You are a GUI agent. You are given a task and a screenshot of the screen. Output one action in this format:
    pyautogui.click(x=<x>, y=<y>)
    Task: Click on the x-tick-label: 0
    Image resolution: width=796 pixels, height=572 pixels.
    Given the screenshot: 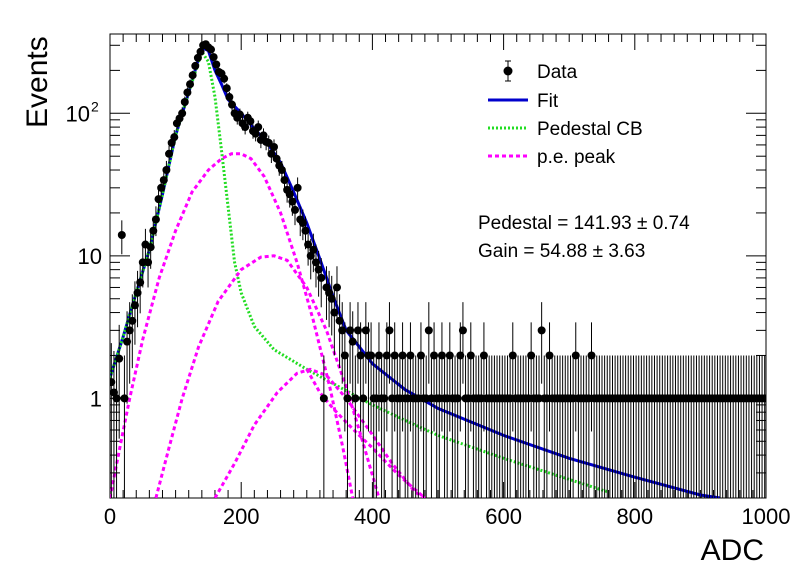 What is the action you would take?
    pyautogui.click(x=110, y=516)
    